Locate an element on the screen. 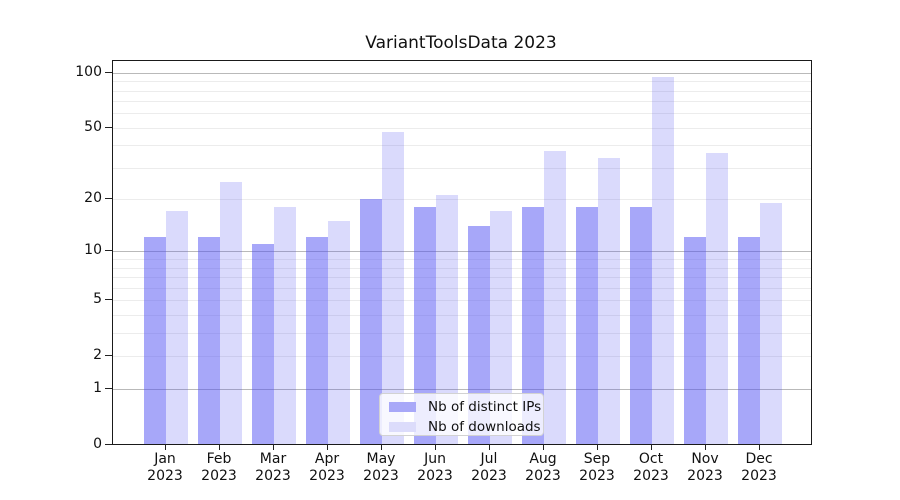 This screenshot has height=500, width=900. x-tick-label: Mar 2023 is located at coordinates (273, 468).